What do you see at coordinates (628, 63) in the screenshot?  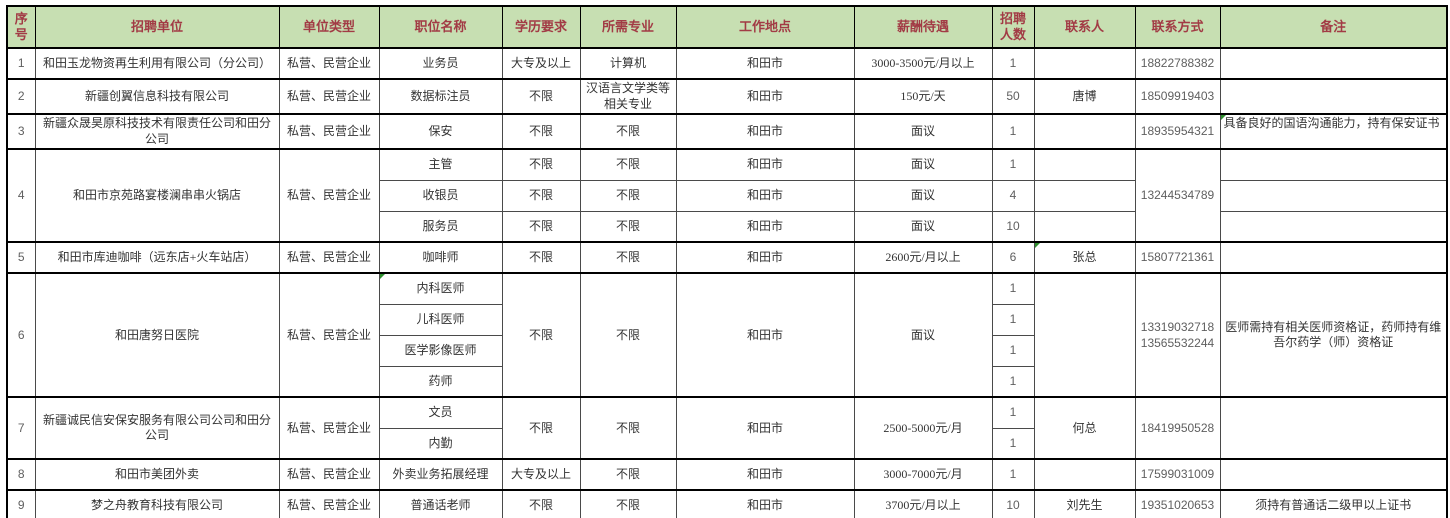 I see `cell-major: 计算机` at bounding box center [628, 63].